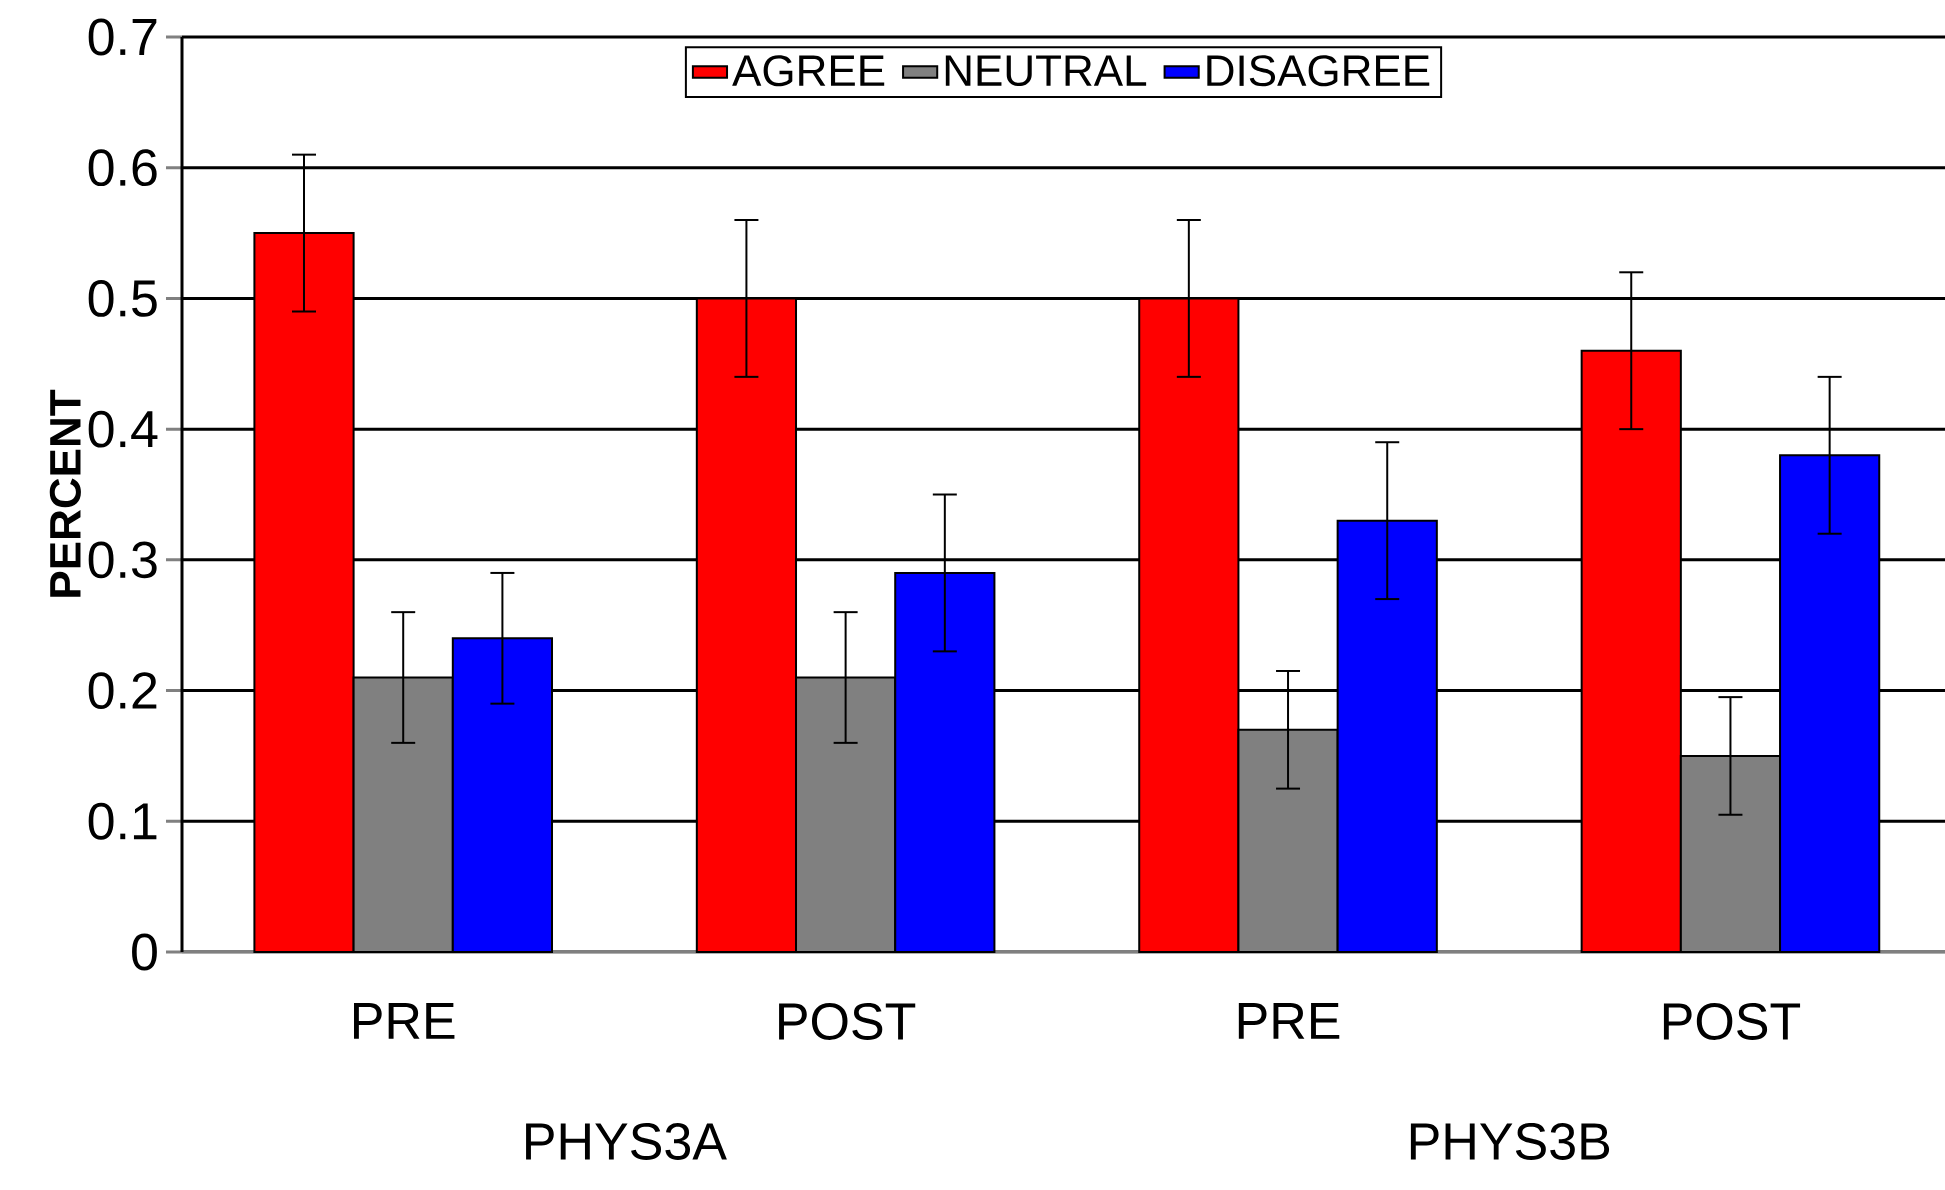  Describe the element at coordinates (122, 168) in the screenshot. I see `y-tick-label: 0.6` at that location.